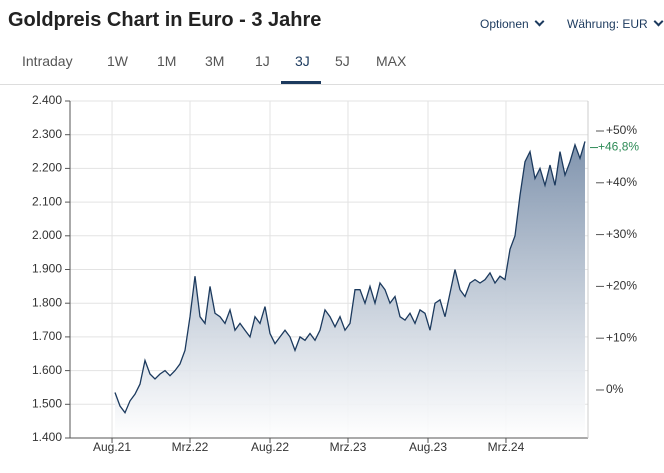 Image resolution: width=664 pixels, height=473 pixels. I want to click on tab: 1M, so click(167, 61).